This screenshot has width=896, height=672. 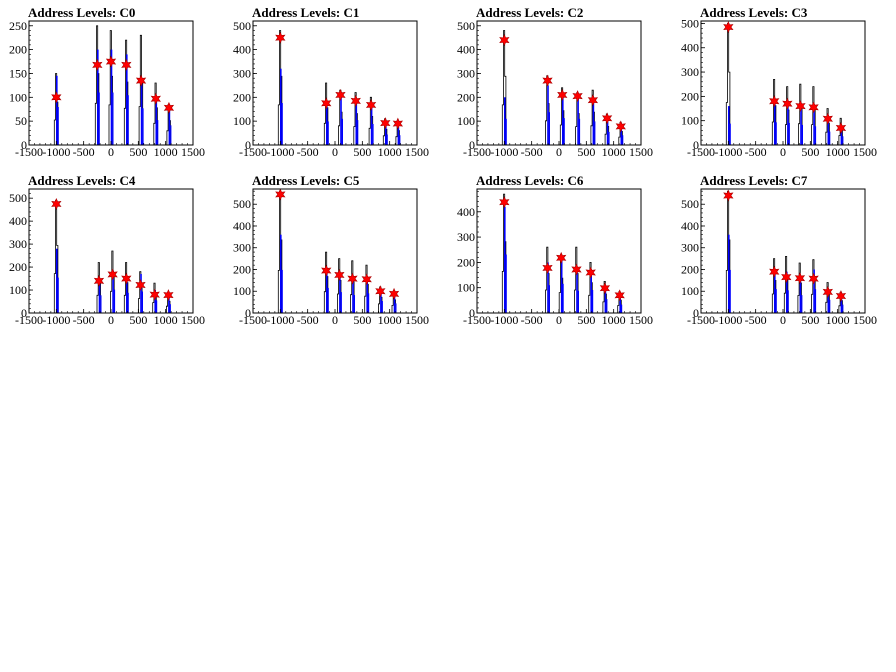 I want to click on panel-title: Address Levels: C2, so click(x=529, y=12).